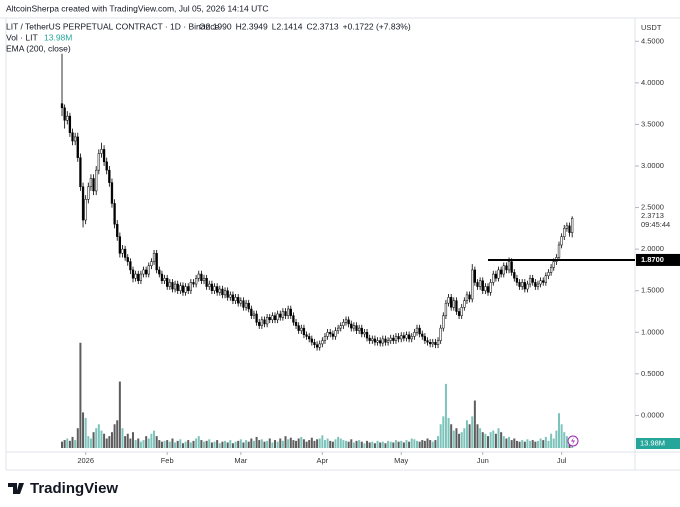  What do you see at coordinates (323, 26) in the screenshot?
I see `ohlc-legend-item: C2.3713` at bounding box center [323, 26].